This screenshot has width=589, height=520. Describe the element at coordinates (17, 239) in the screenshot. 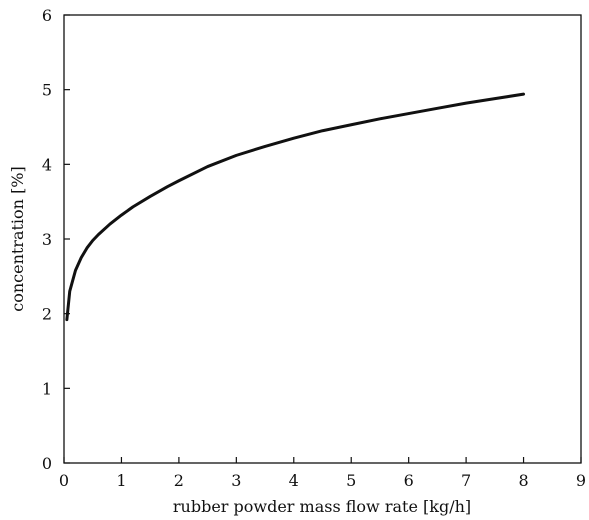

I see `y-axis-title: concentration [%]` at that location.